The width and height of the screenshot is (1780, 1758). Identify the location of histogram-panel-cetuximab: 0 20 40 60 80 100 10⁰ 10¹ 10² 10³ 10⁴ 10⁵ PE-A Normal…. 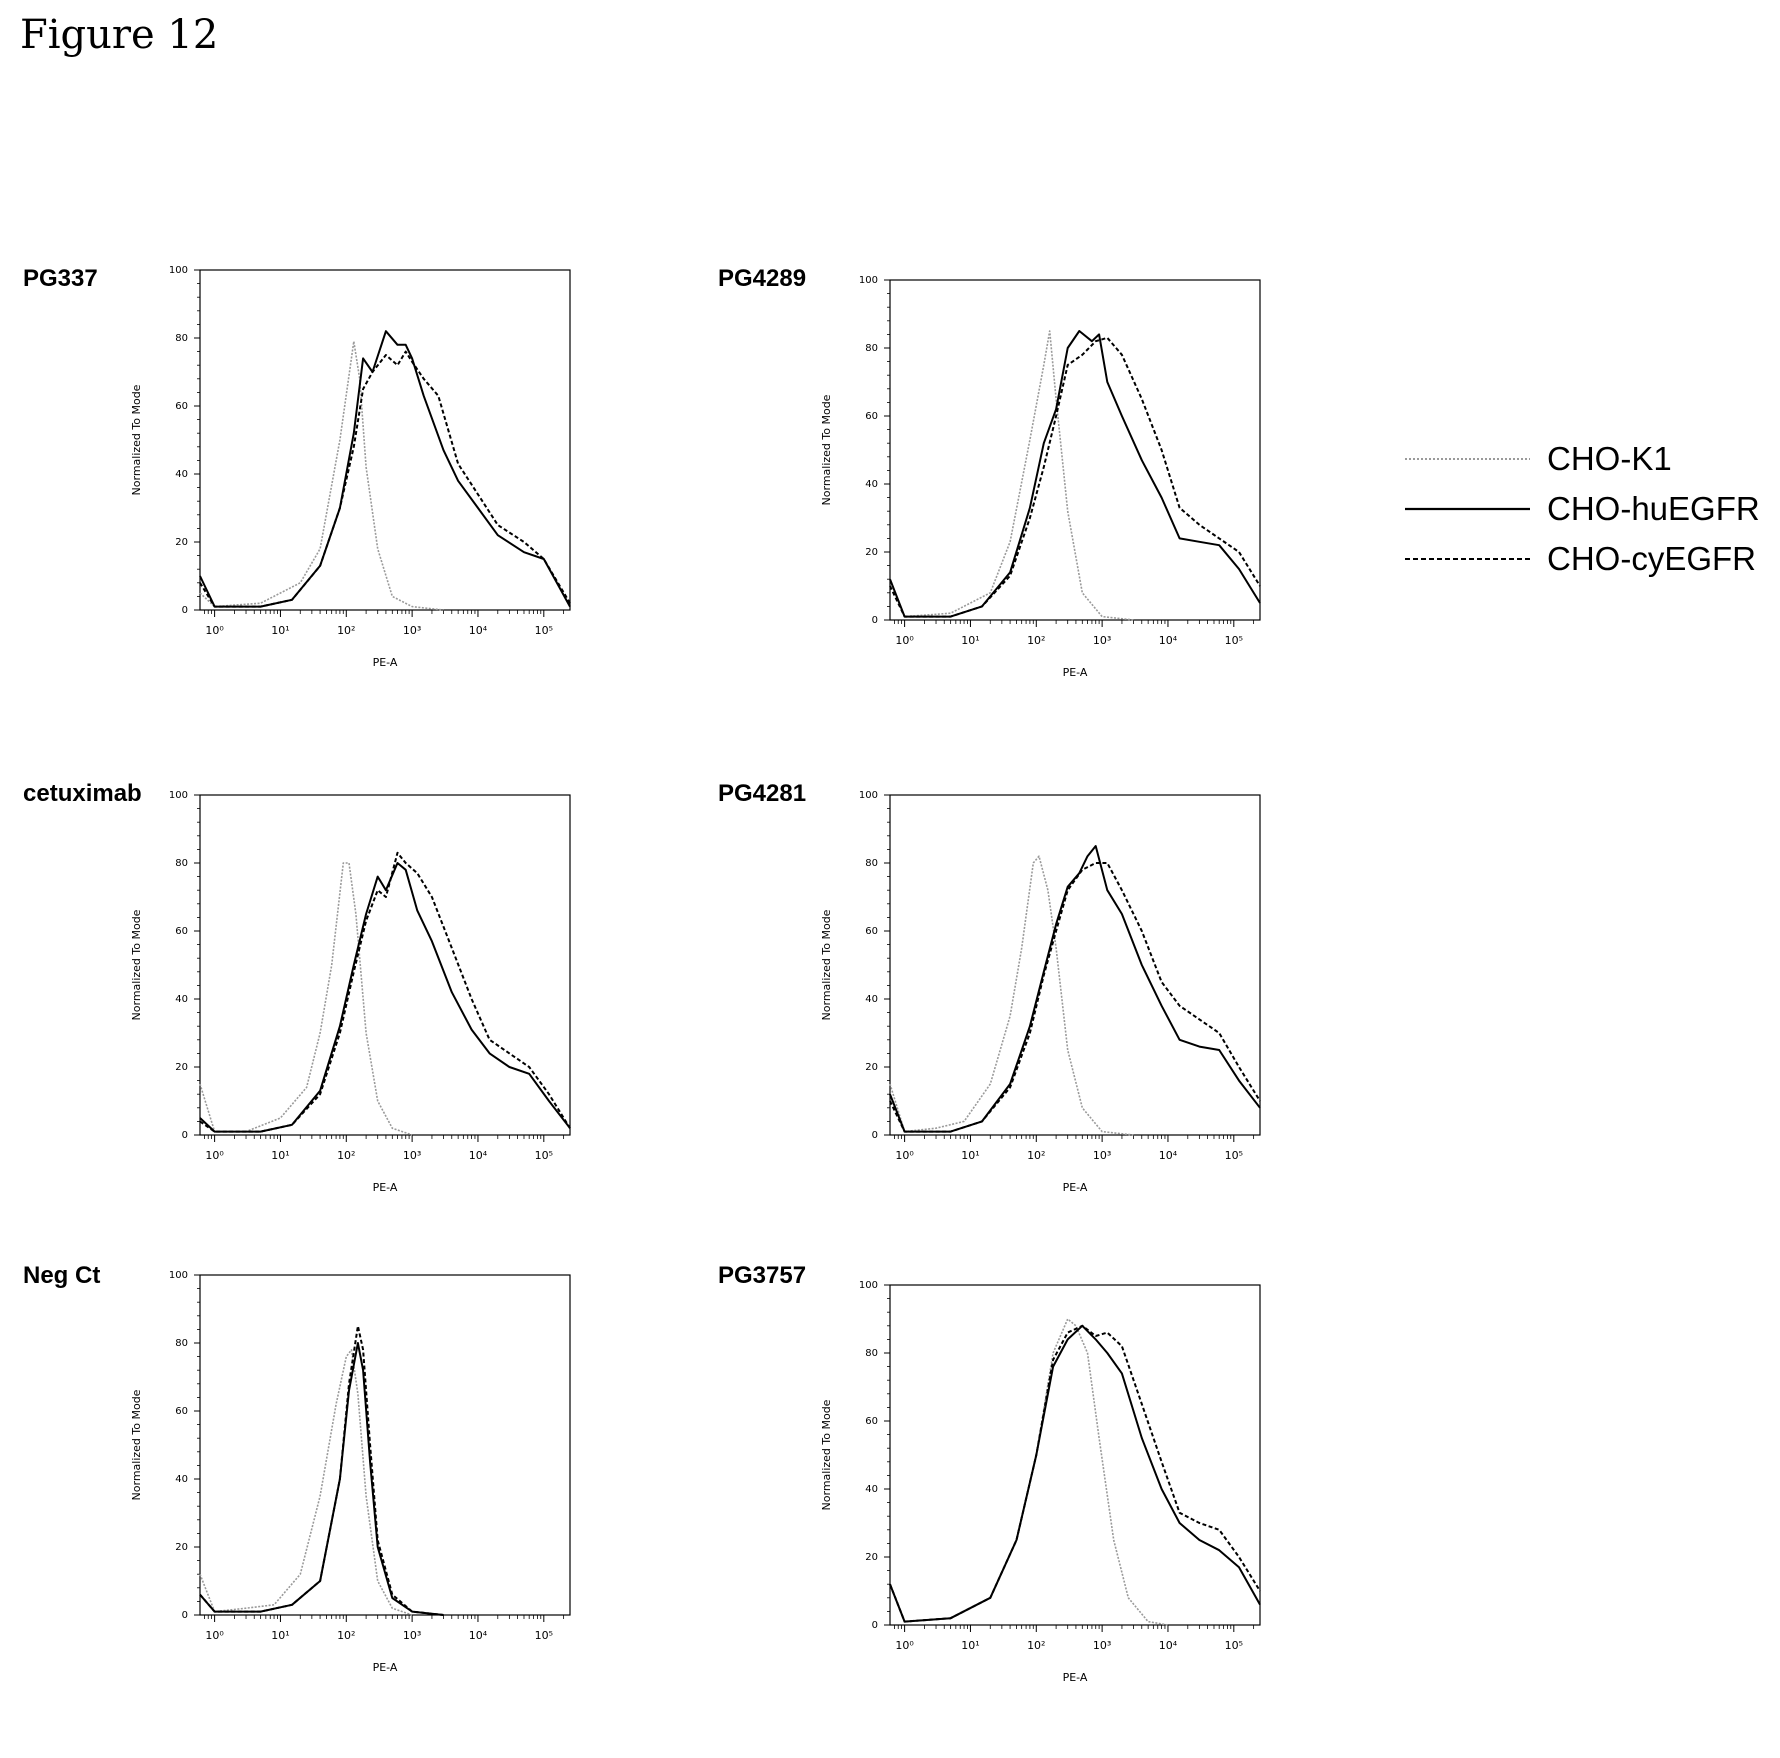
(350, 992).